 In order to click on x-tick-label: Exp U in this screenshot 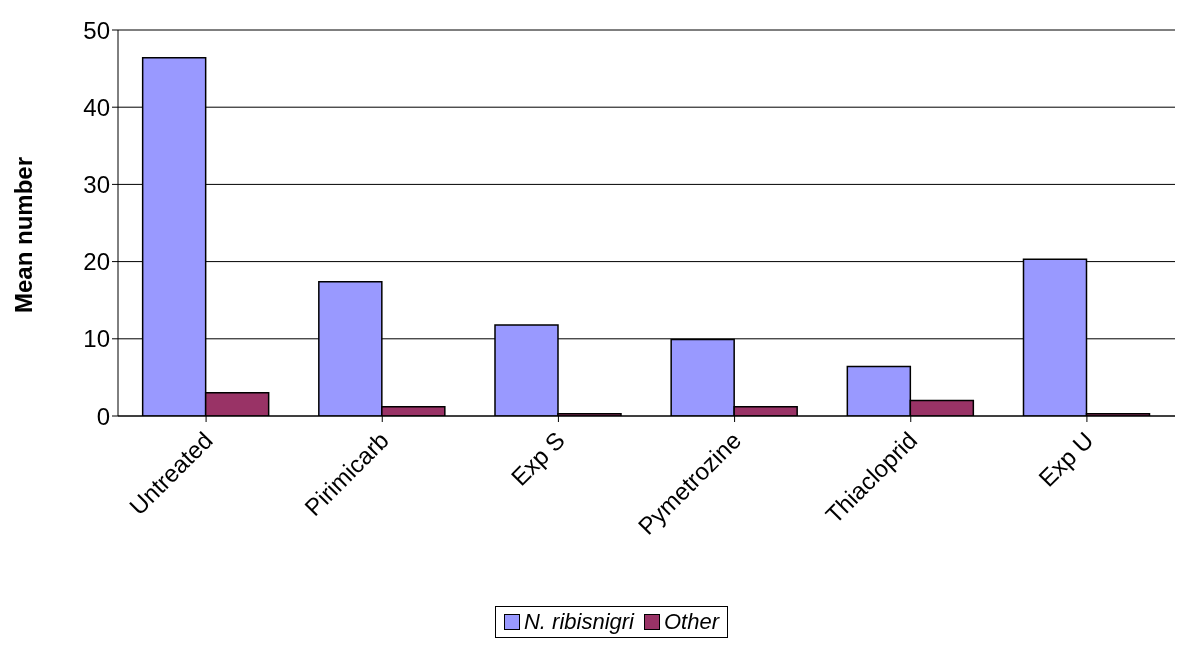, I will do `click(1066, 459)`.